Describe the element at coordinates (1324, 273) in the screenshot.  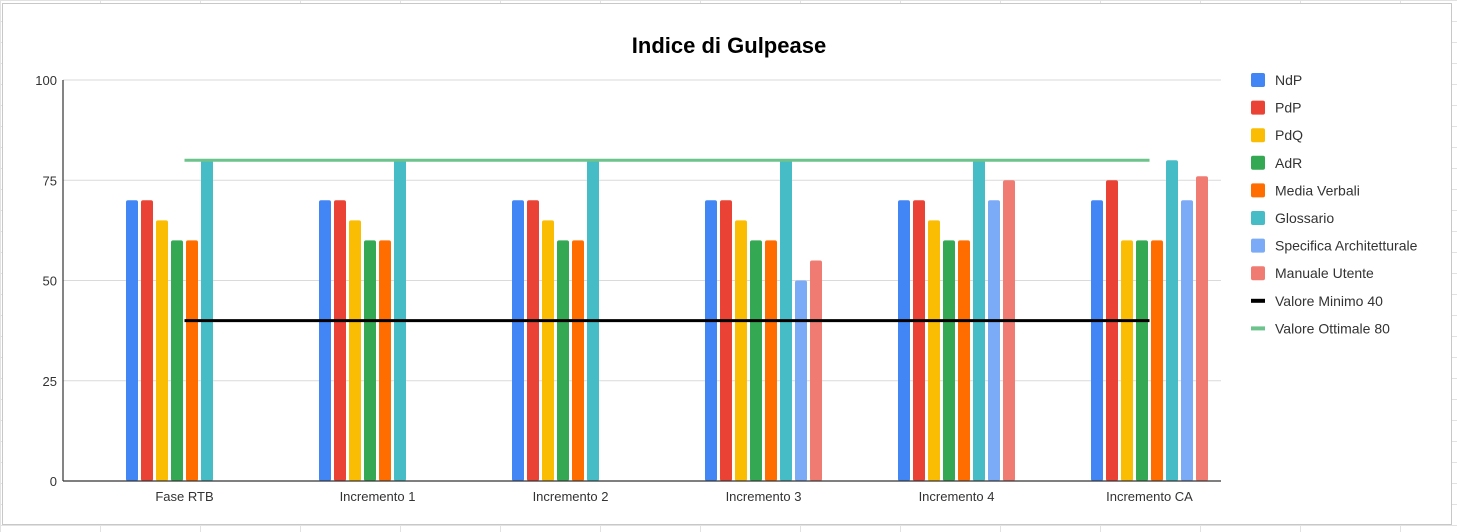
I see `legend-label: Manuale Utente` at that location.